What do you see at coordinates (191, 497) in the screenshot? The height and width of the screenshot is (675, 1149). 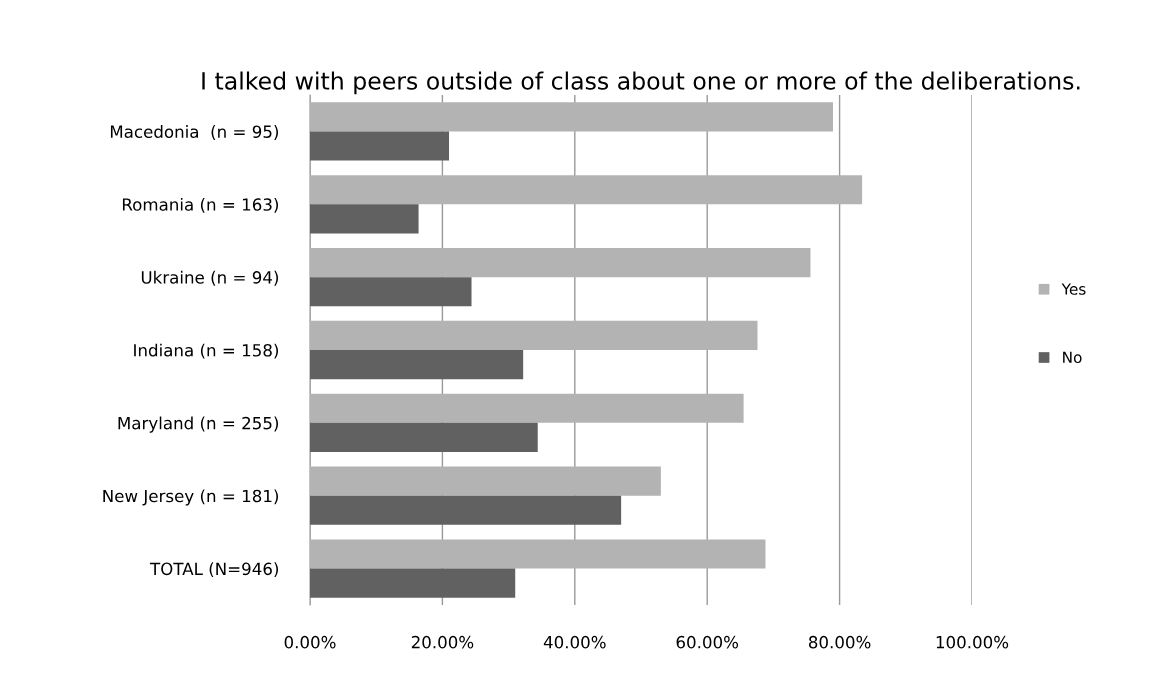 I see `y-tick-label: New Jersey (n = 181)` at bounding box center [191, 497].